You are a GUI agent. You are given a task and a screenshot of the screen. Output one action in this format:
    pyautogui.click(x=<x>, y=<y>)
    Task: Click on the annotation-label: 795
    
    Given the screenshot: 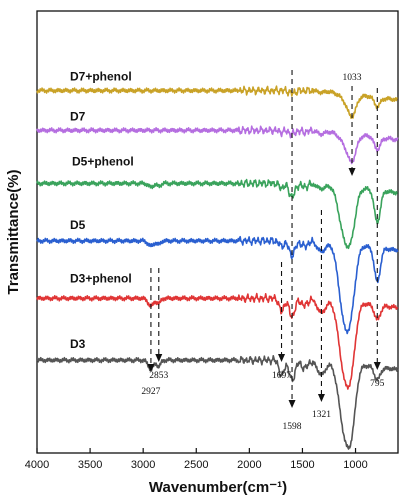 What is the action you would take?
    pyautogui.click(x=377, y=384)
    